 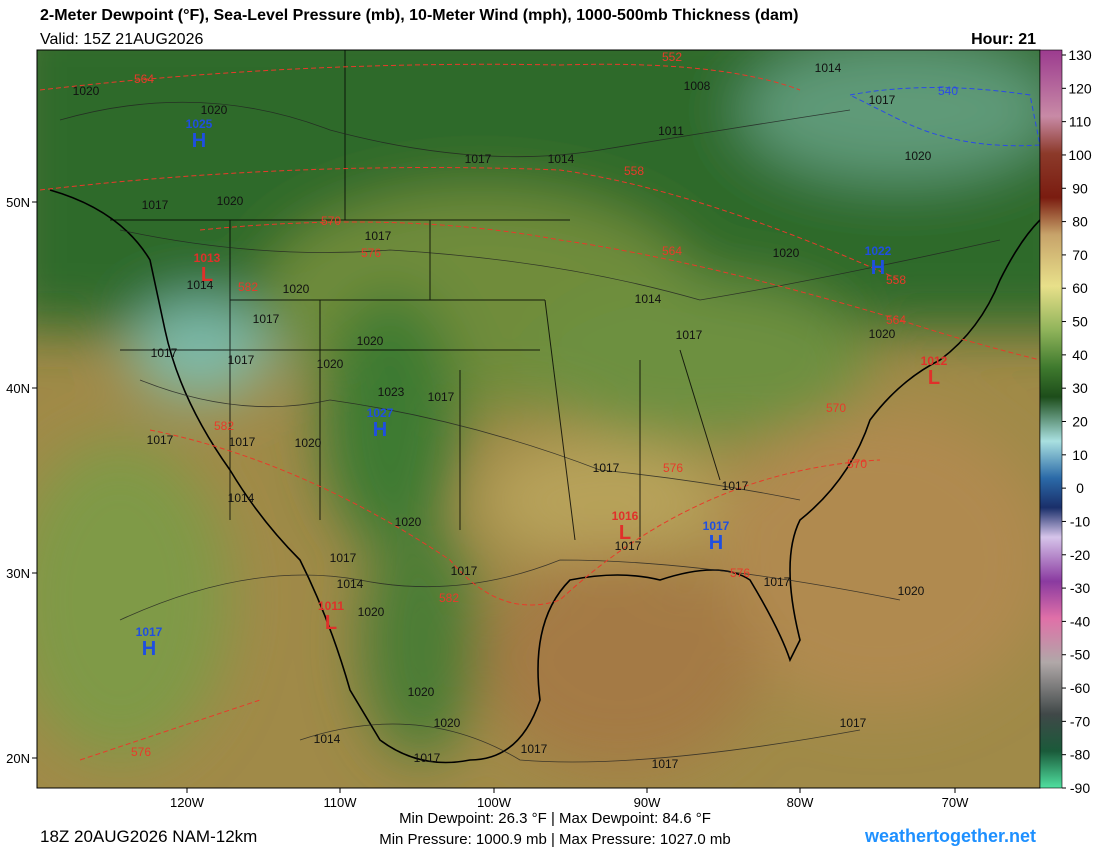 What do you see at coordinates (1080, 155) in the screenshot?
I see `colorbar-tick-label: 100` at bounding box center [1080, 155].